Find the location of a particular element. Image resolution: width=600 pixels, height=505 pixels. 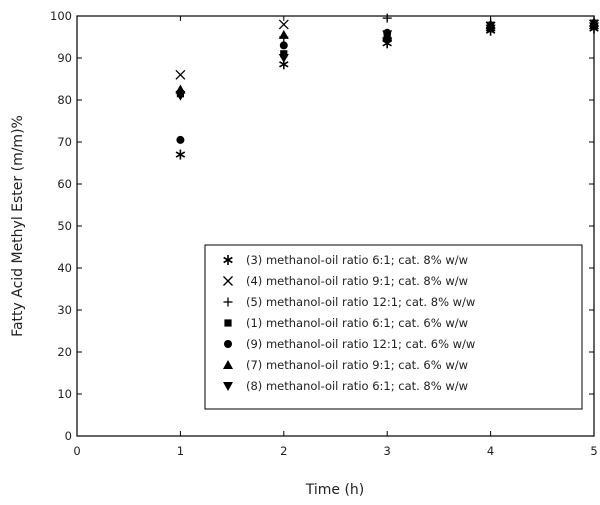

y-tick-label: 100 is located at coordinates (61, 16).